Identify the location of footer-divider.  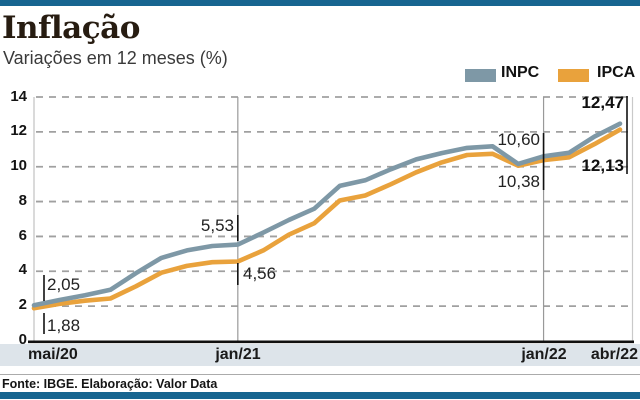
(320, 374).